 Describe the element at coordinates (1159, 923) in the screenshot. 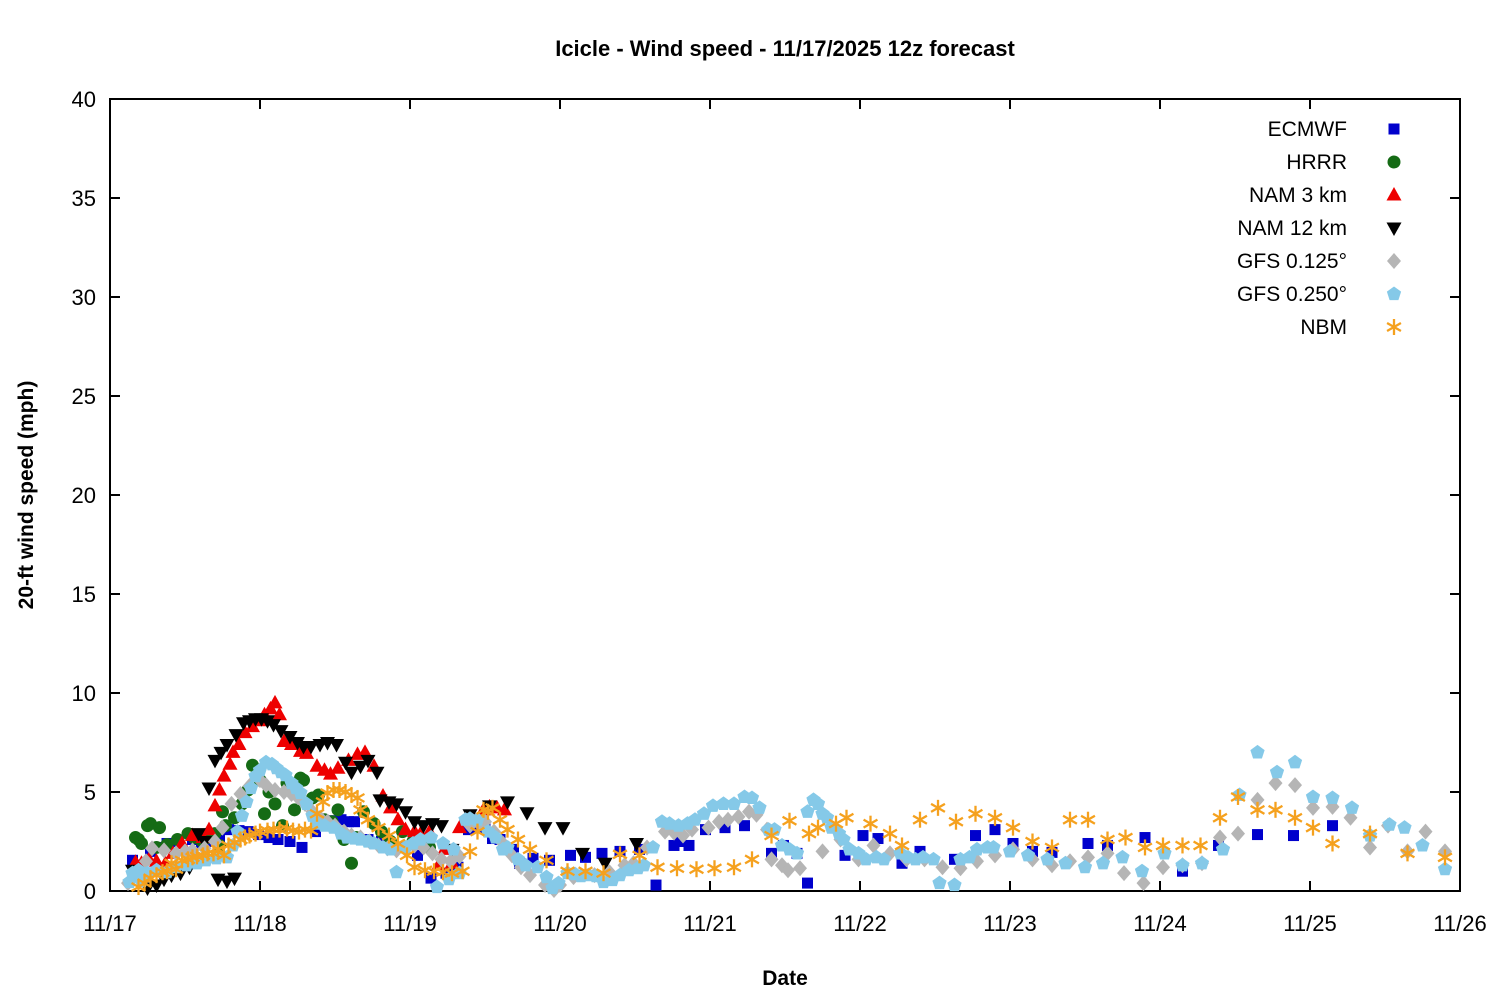

I see `x-tick-label: 11/24` at that location.